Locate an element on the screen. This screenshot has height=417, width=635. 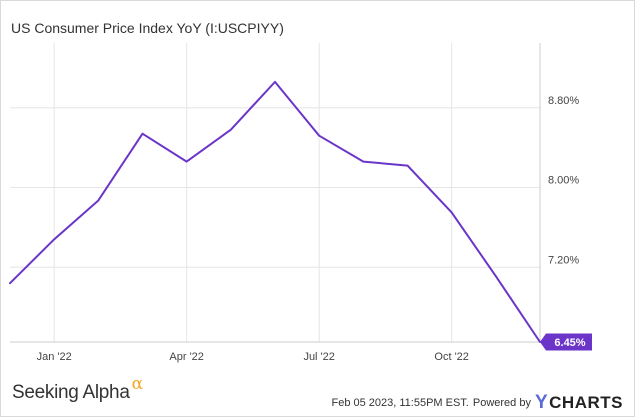
ycharts-y-icon: Y is located at coordinates (541, 402).